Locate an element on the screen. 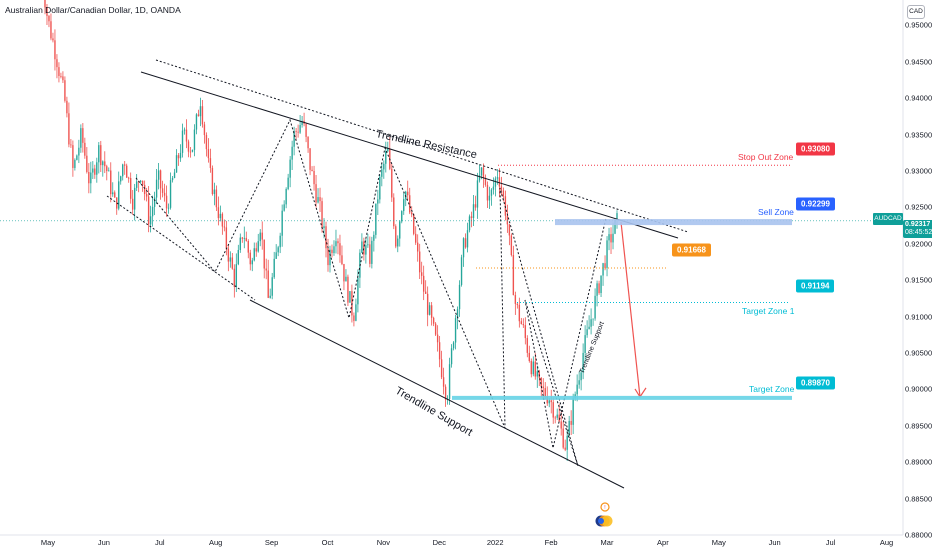 This screenshot has width=932, height=550. news-icon: ! is located at coordinates (604, 515).